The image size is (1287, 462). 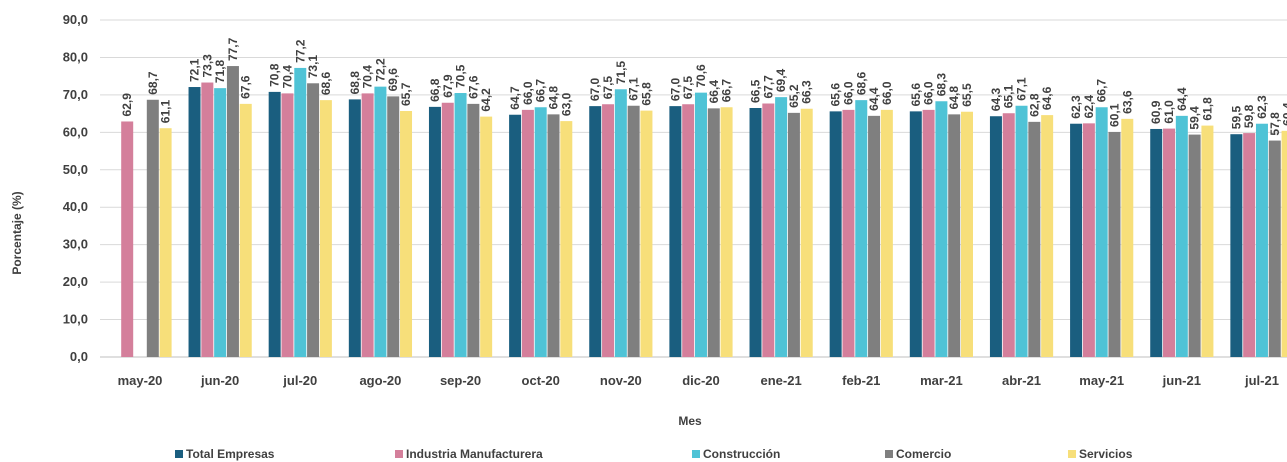 What do you see at coordinates (75, 169) in the screenshot?
I see `y-tick-label: 50,0` at bounding box center [75, 169].